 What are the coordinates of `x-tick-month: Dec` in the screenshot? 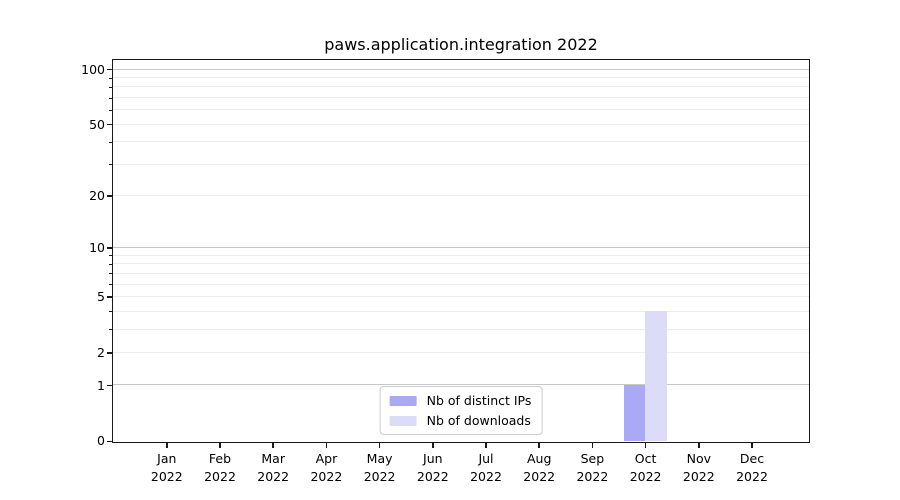 It's located at (752, 458).